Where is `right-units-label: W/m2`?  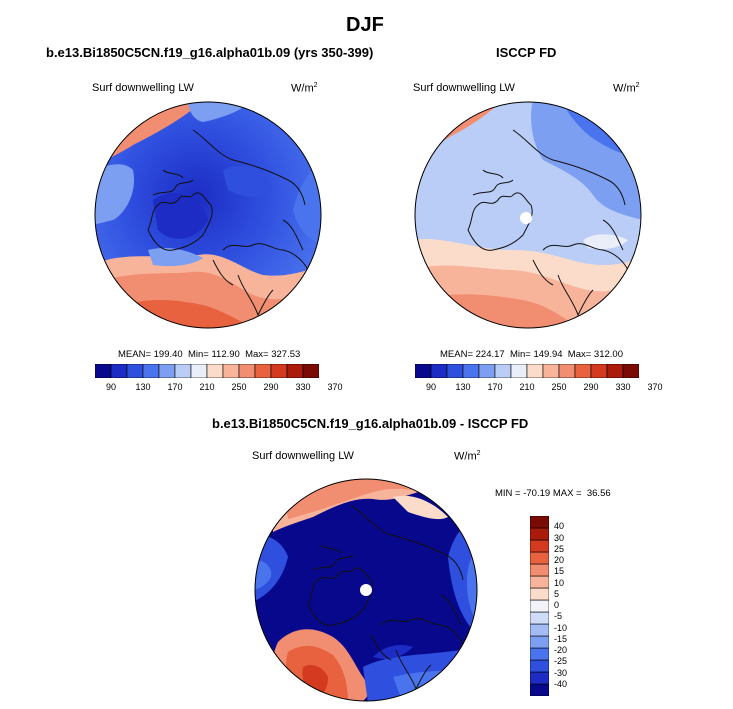 right-units-label: W/m2 is located at coordinates (626, 88).